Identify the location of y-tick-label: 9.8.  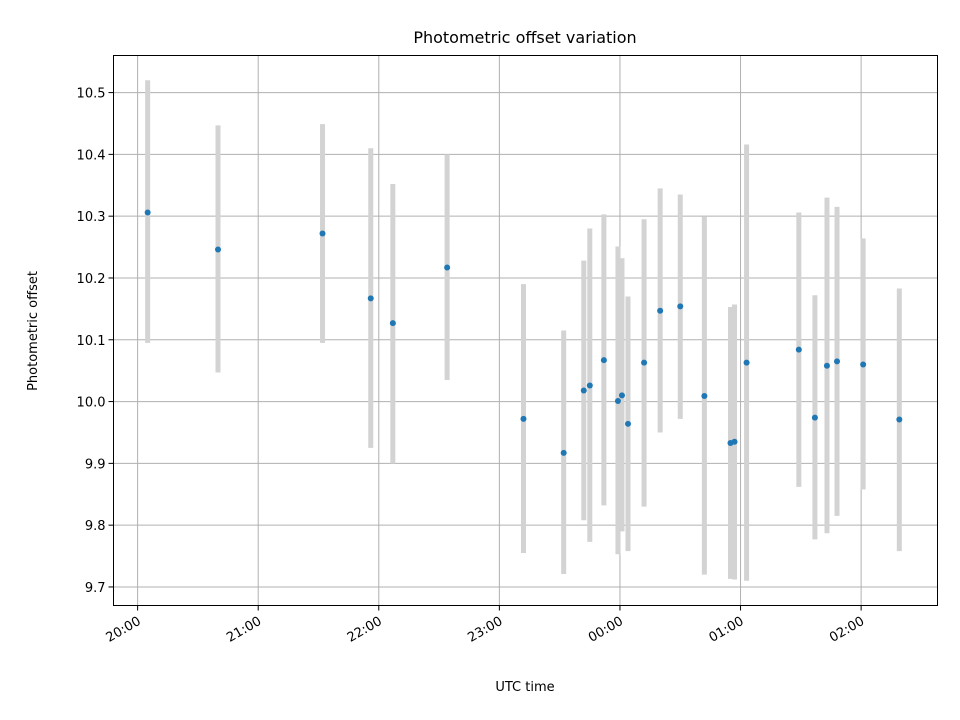
(95, 526).